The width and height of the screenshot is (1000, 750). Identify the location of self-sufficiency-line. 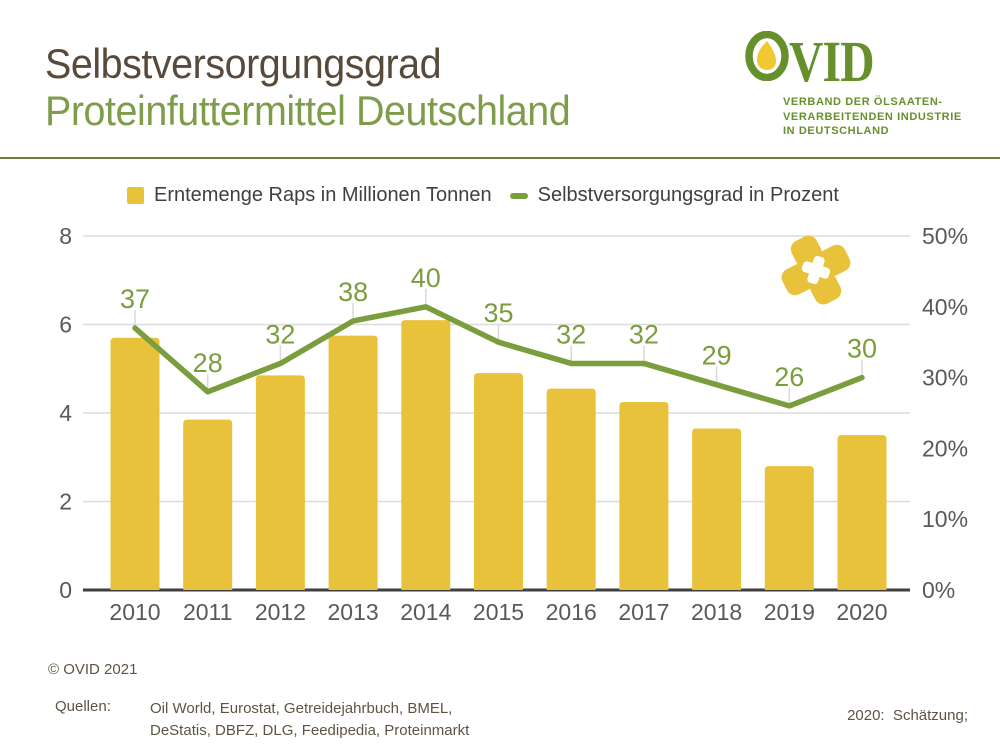
(498, 356).